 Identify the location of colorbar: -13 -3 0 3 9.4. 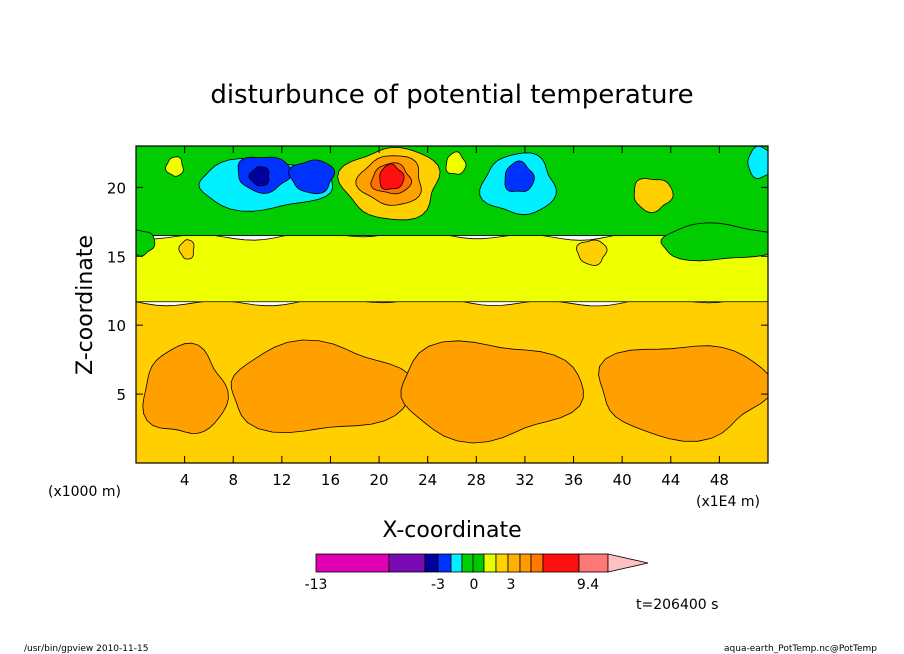
(477, 573).